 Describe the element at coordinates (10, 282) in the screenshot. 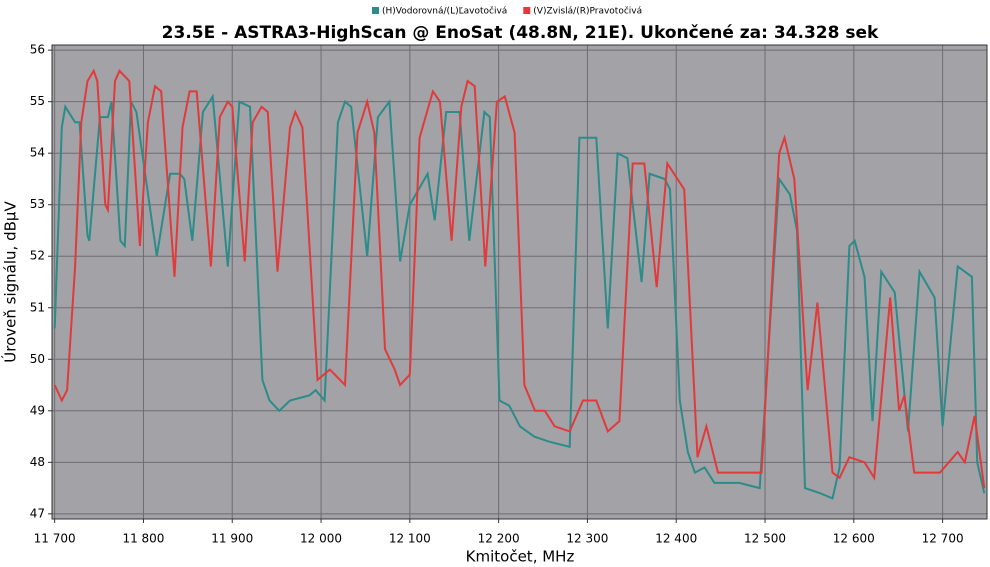

I see `y-axis-label: Úroveň signálu, dBµV` at that location.